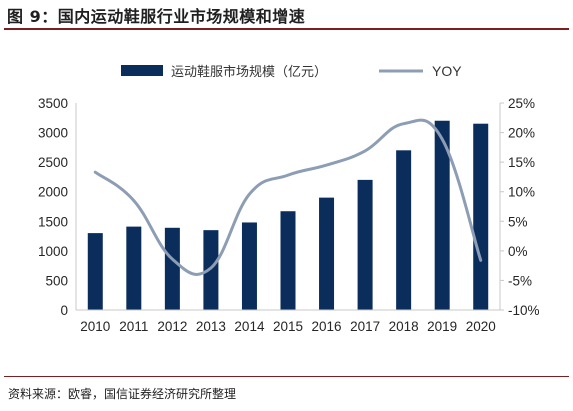 This screenshot has height=411, width=573. Describe the element at coordinates (122, 394) in the screenshot. I see `source-note: 资料来源：欧睿，国信证券经济研究所整理` at that location.